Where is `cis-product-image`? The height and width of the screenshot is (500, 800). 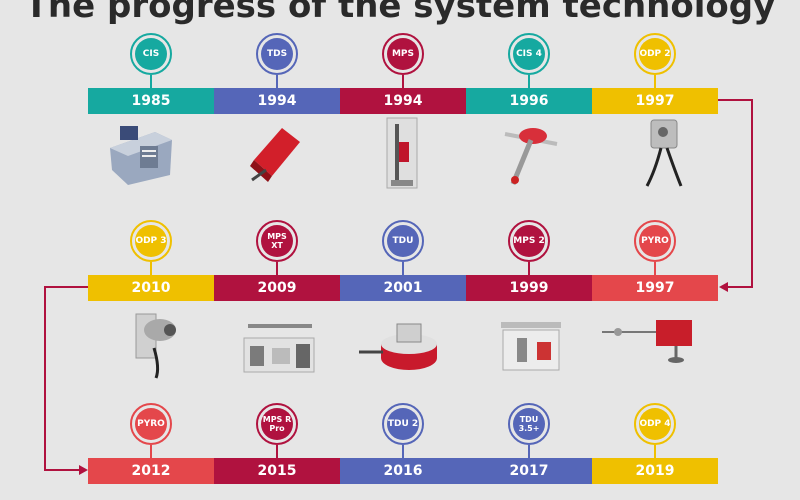 cis-product-image is located at coordinates (141, 155).